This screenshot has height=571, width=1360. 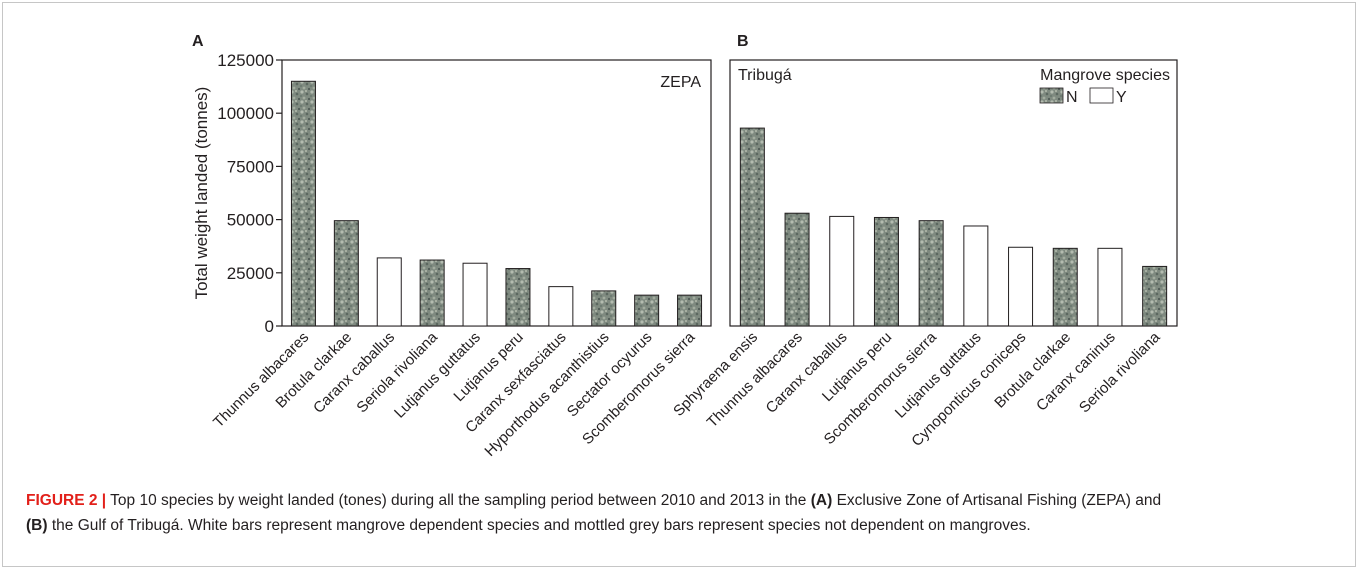 I want to click on panel-a-category-label: Brotula clarkae, so click(x=313, y=370).